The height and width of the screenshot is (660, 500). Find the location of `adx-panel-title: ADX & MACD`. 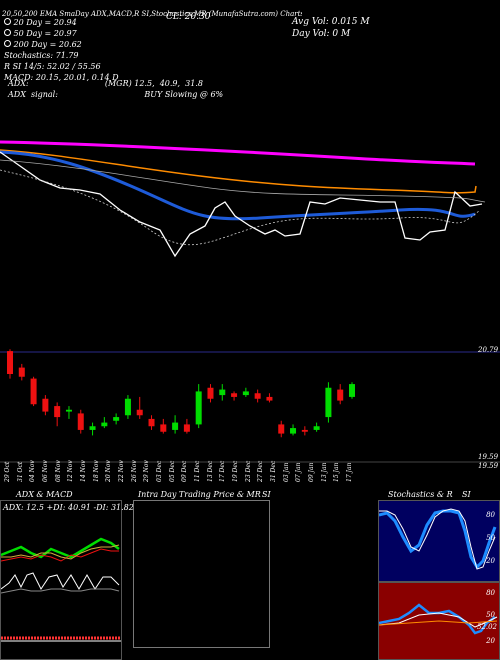

adx-panel-title: ADX & MACD is located at coordinates (44, 494).